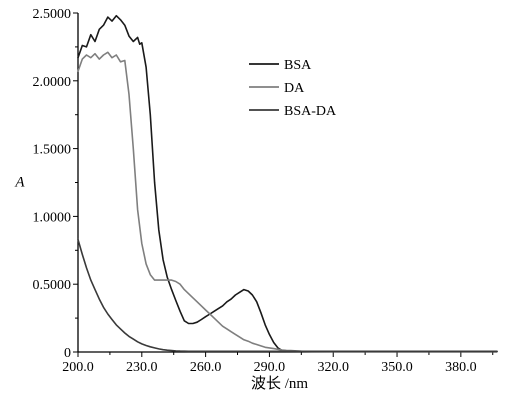 The width and height of the screenshot is (513, 411). What do you see at coordinates (52, 285) in the screenshot?
I see `y-tick-label: 0.5000` at bounding box center [52, 285].